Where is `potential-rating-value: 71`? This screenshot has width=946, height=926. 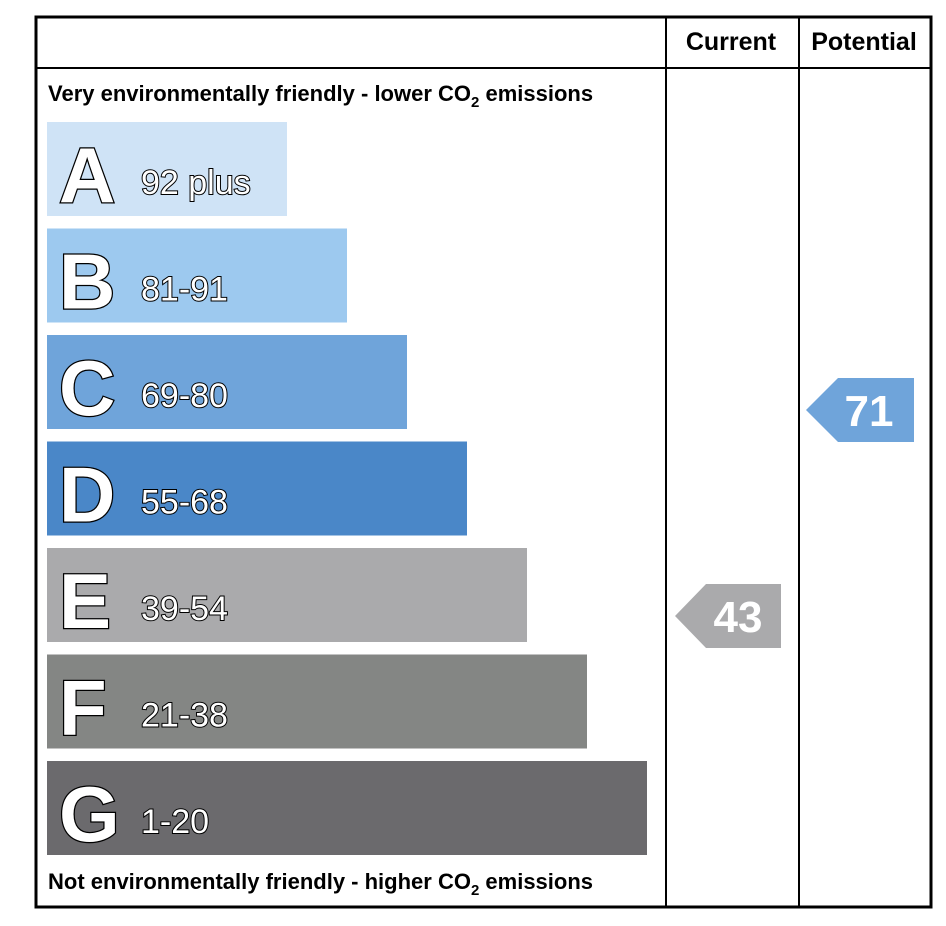 potential-rating-value: 71 is located at coordinates (869, 411).